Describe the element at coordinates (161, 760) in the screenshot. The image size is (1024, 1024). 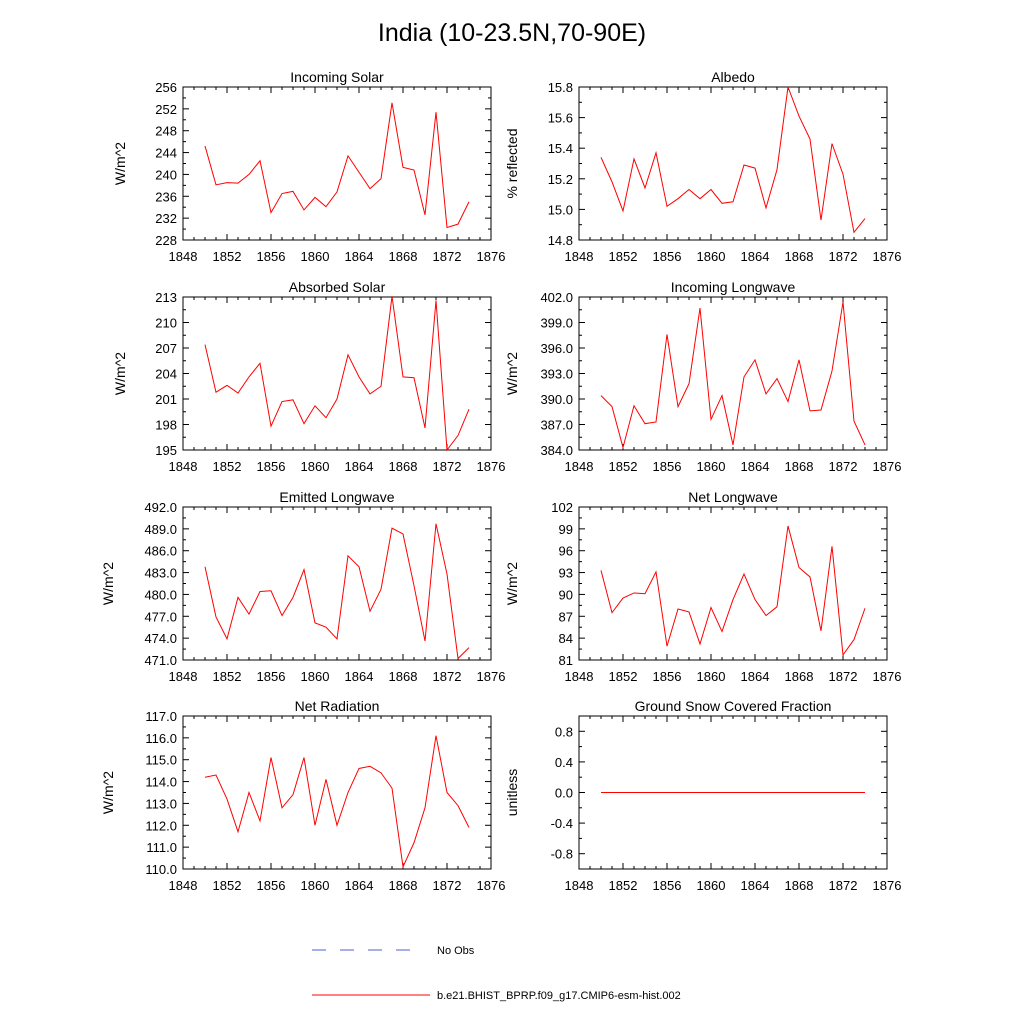
I see `y-tick-label: 115.0` at that location.